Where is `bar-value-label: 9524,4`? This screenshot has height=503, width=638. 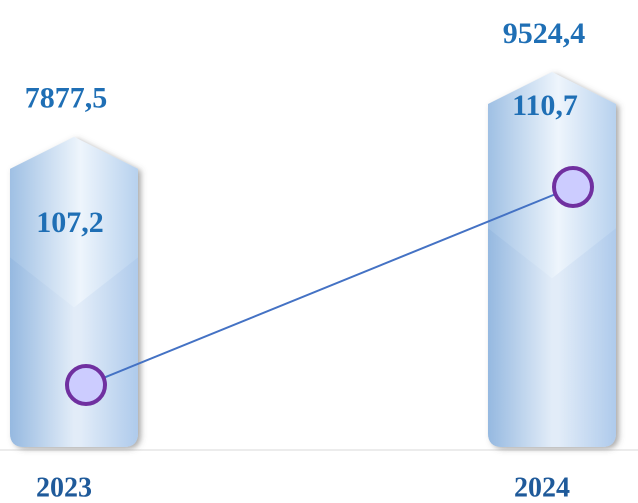 bar-value-label: 9524,4 is located at coordinates (544, 33).